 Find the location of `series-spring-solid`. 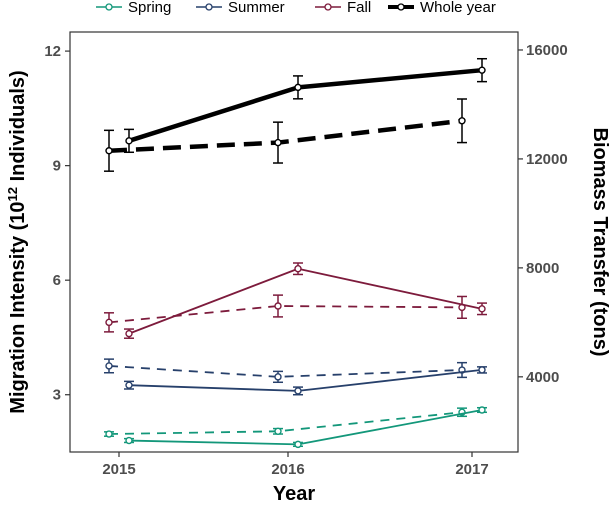

series-spring-solid is located at coordinates (305, 427).